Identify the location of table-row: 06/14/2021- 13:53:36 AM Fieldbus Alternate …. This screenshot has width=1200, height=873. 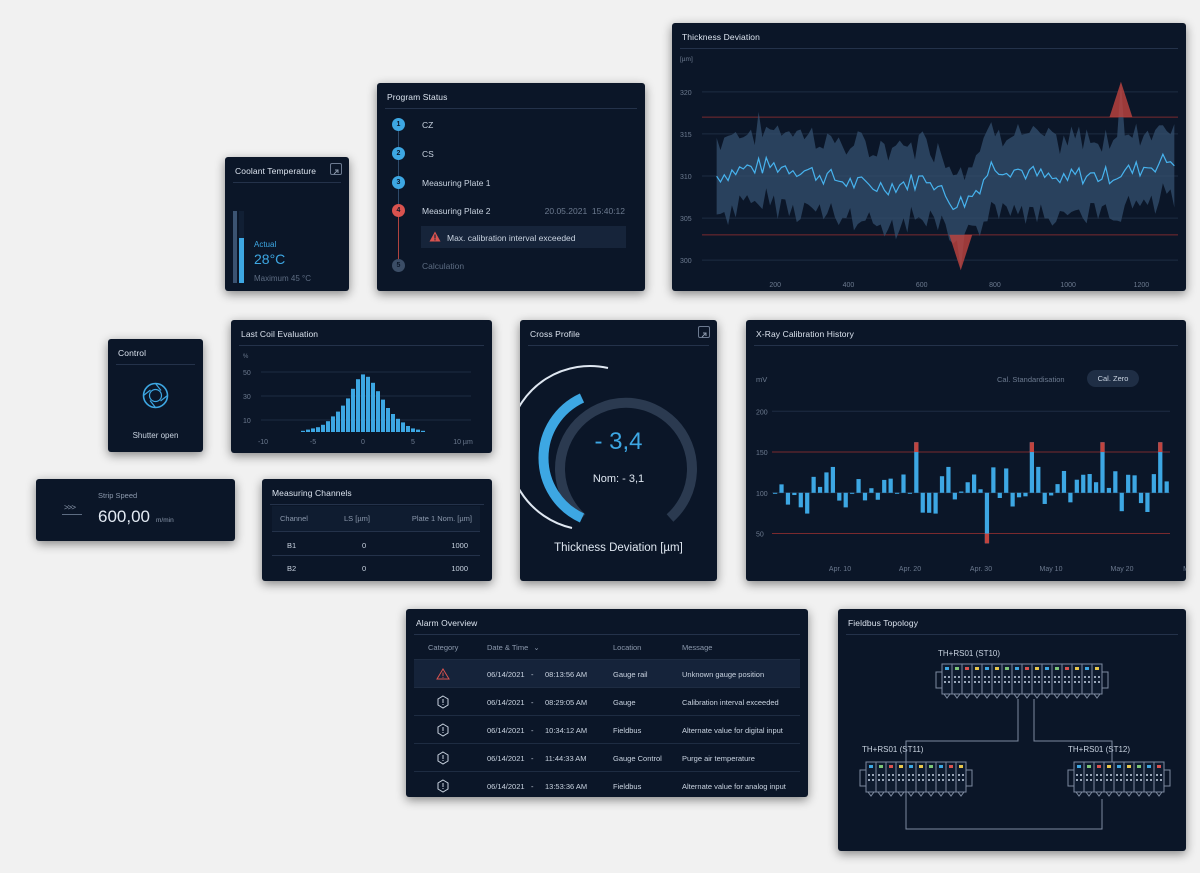
(607, 784).